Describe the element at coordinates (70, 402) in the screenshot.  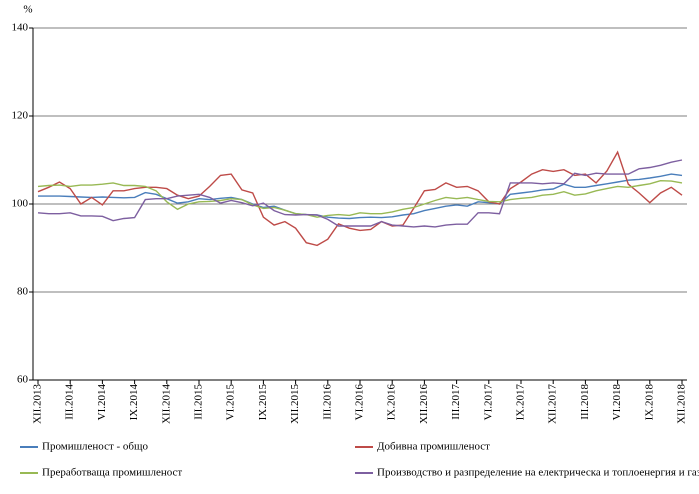
I see `x-tick-label: III.2014` at that location.